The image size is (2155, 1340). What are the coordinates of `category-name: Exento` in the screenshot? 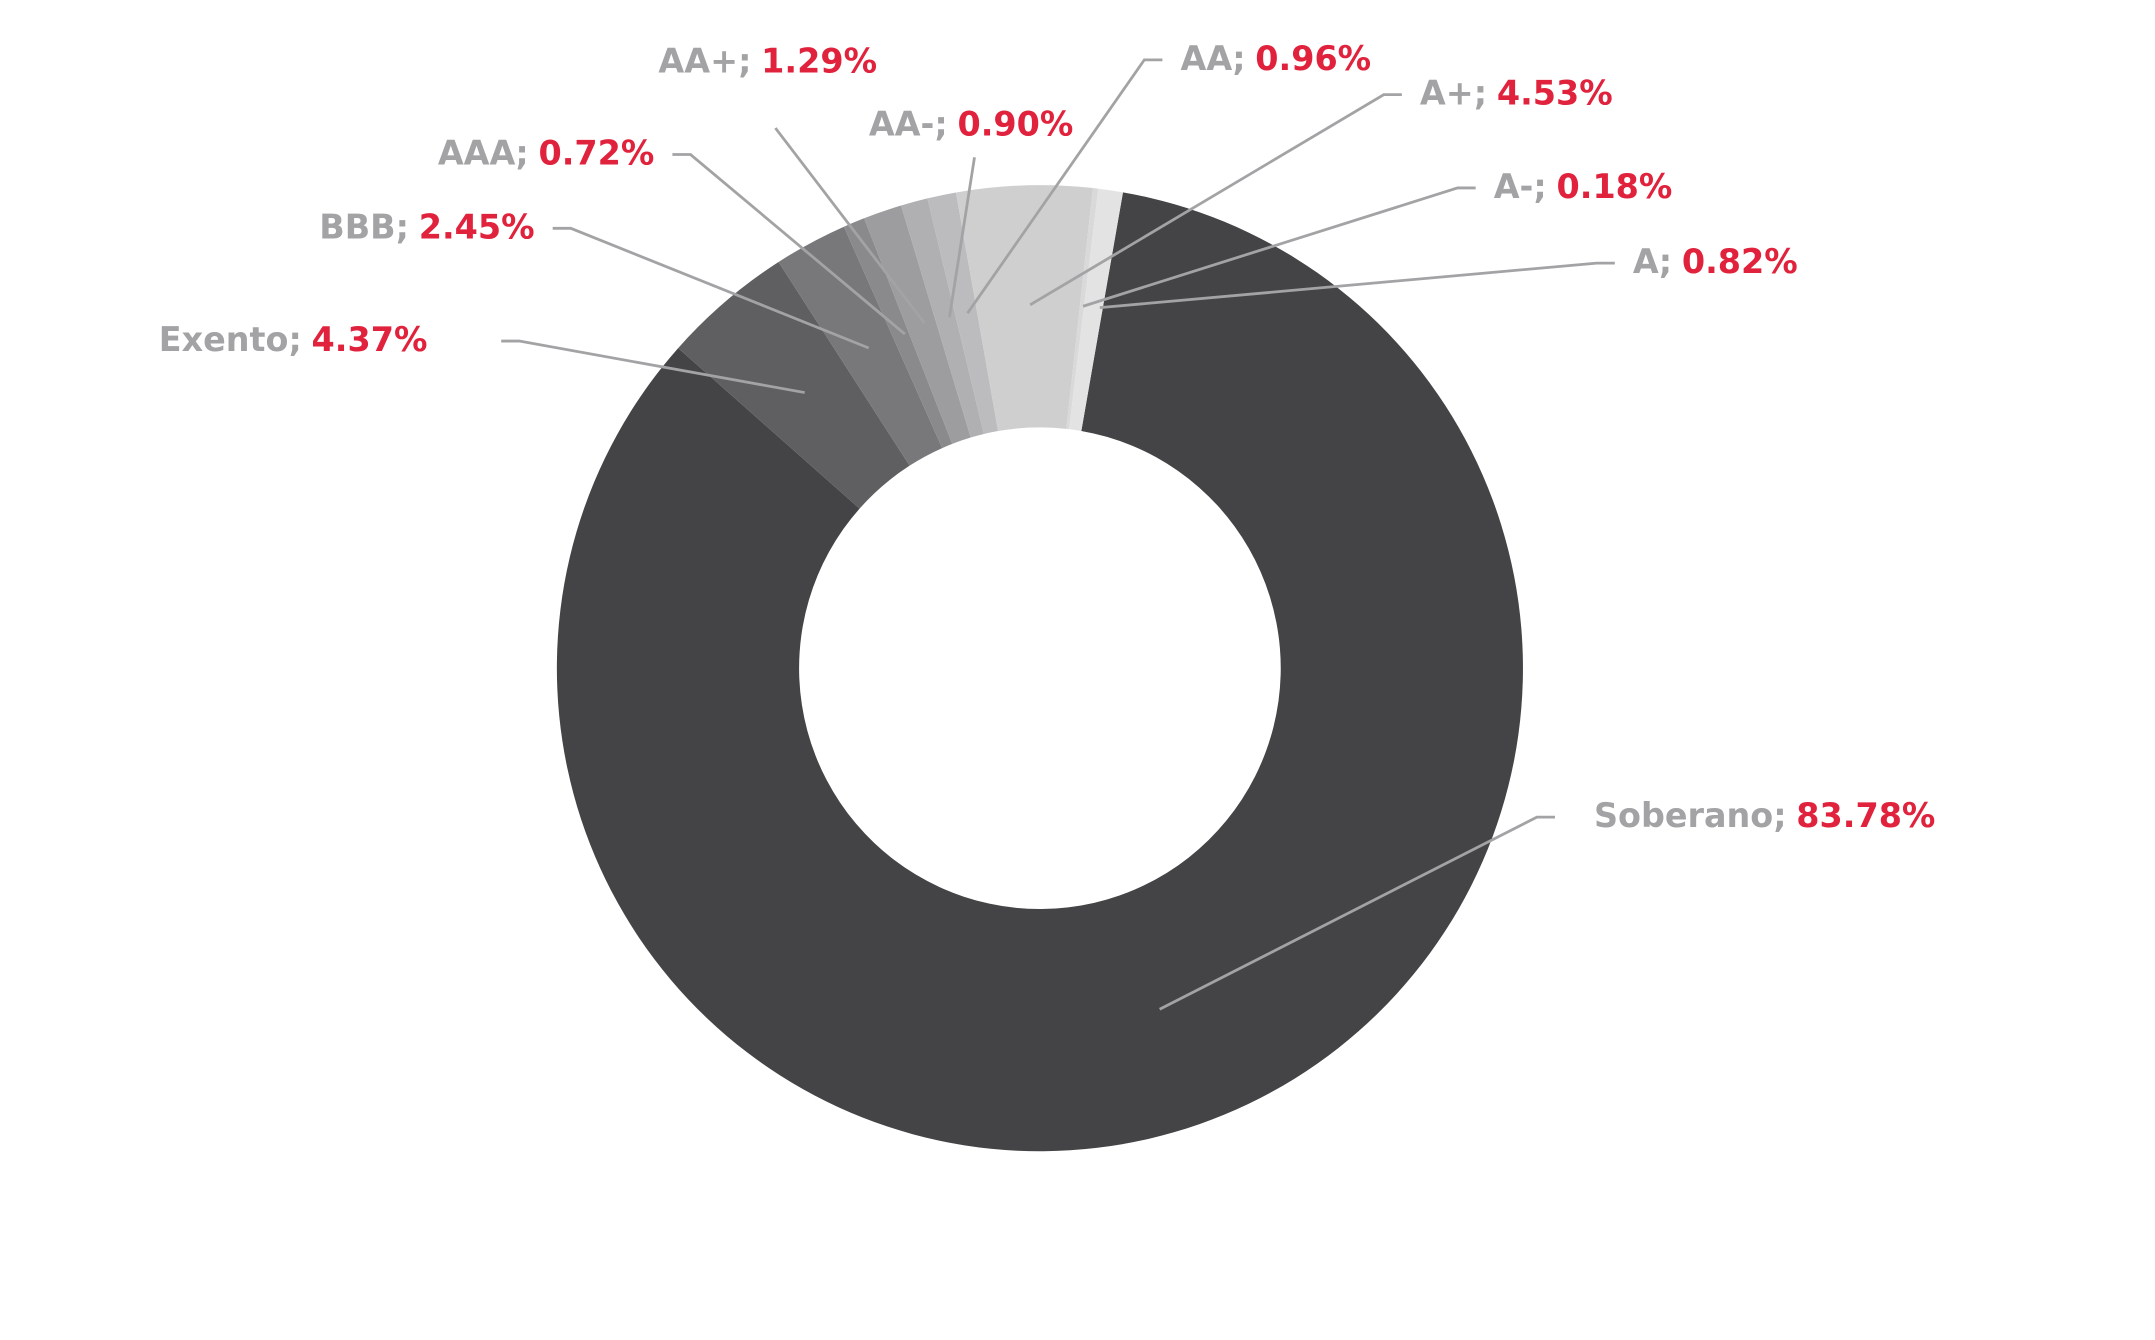 It's located at (224, 339).